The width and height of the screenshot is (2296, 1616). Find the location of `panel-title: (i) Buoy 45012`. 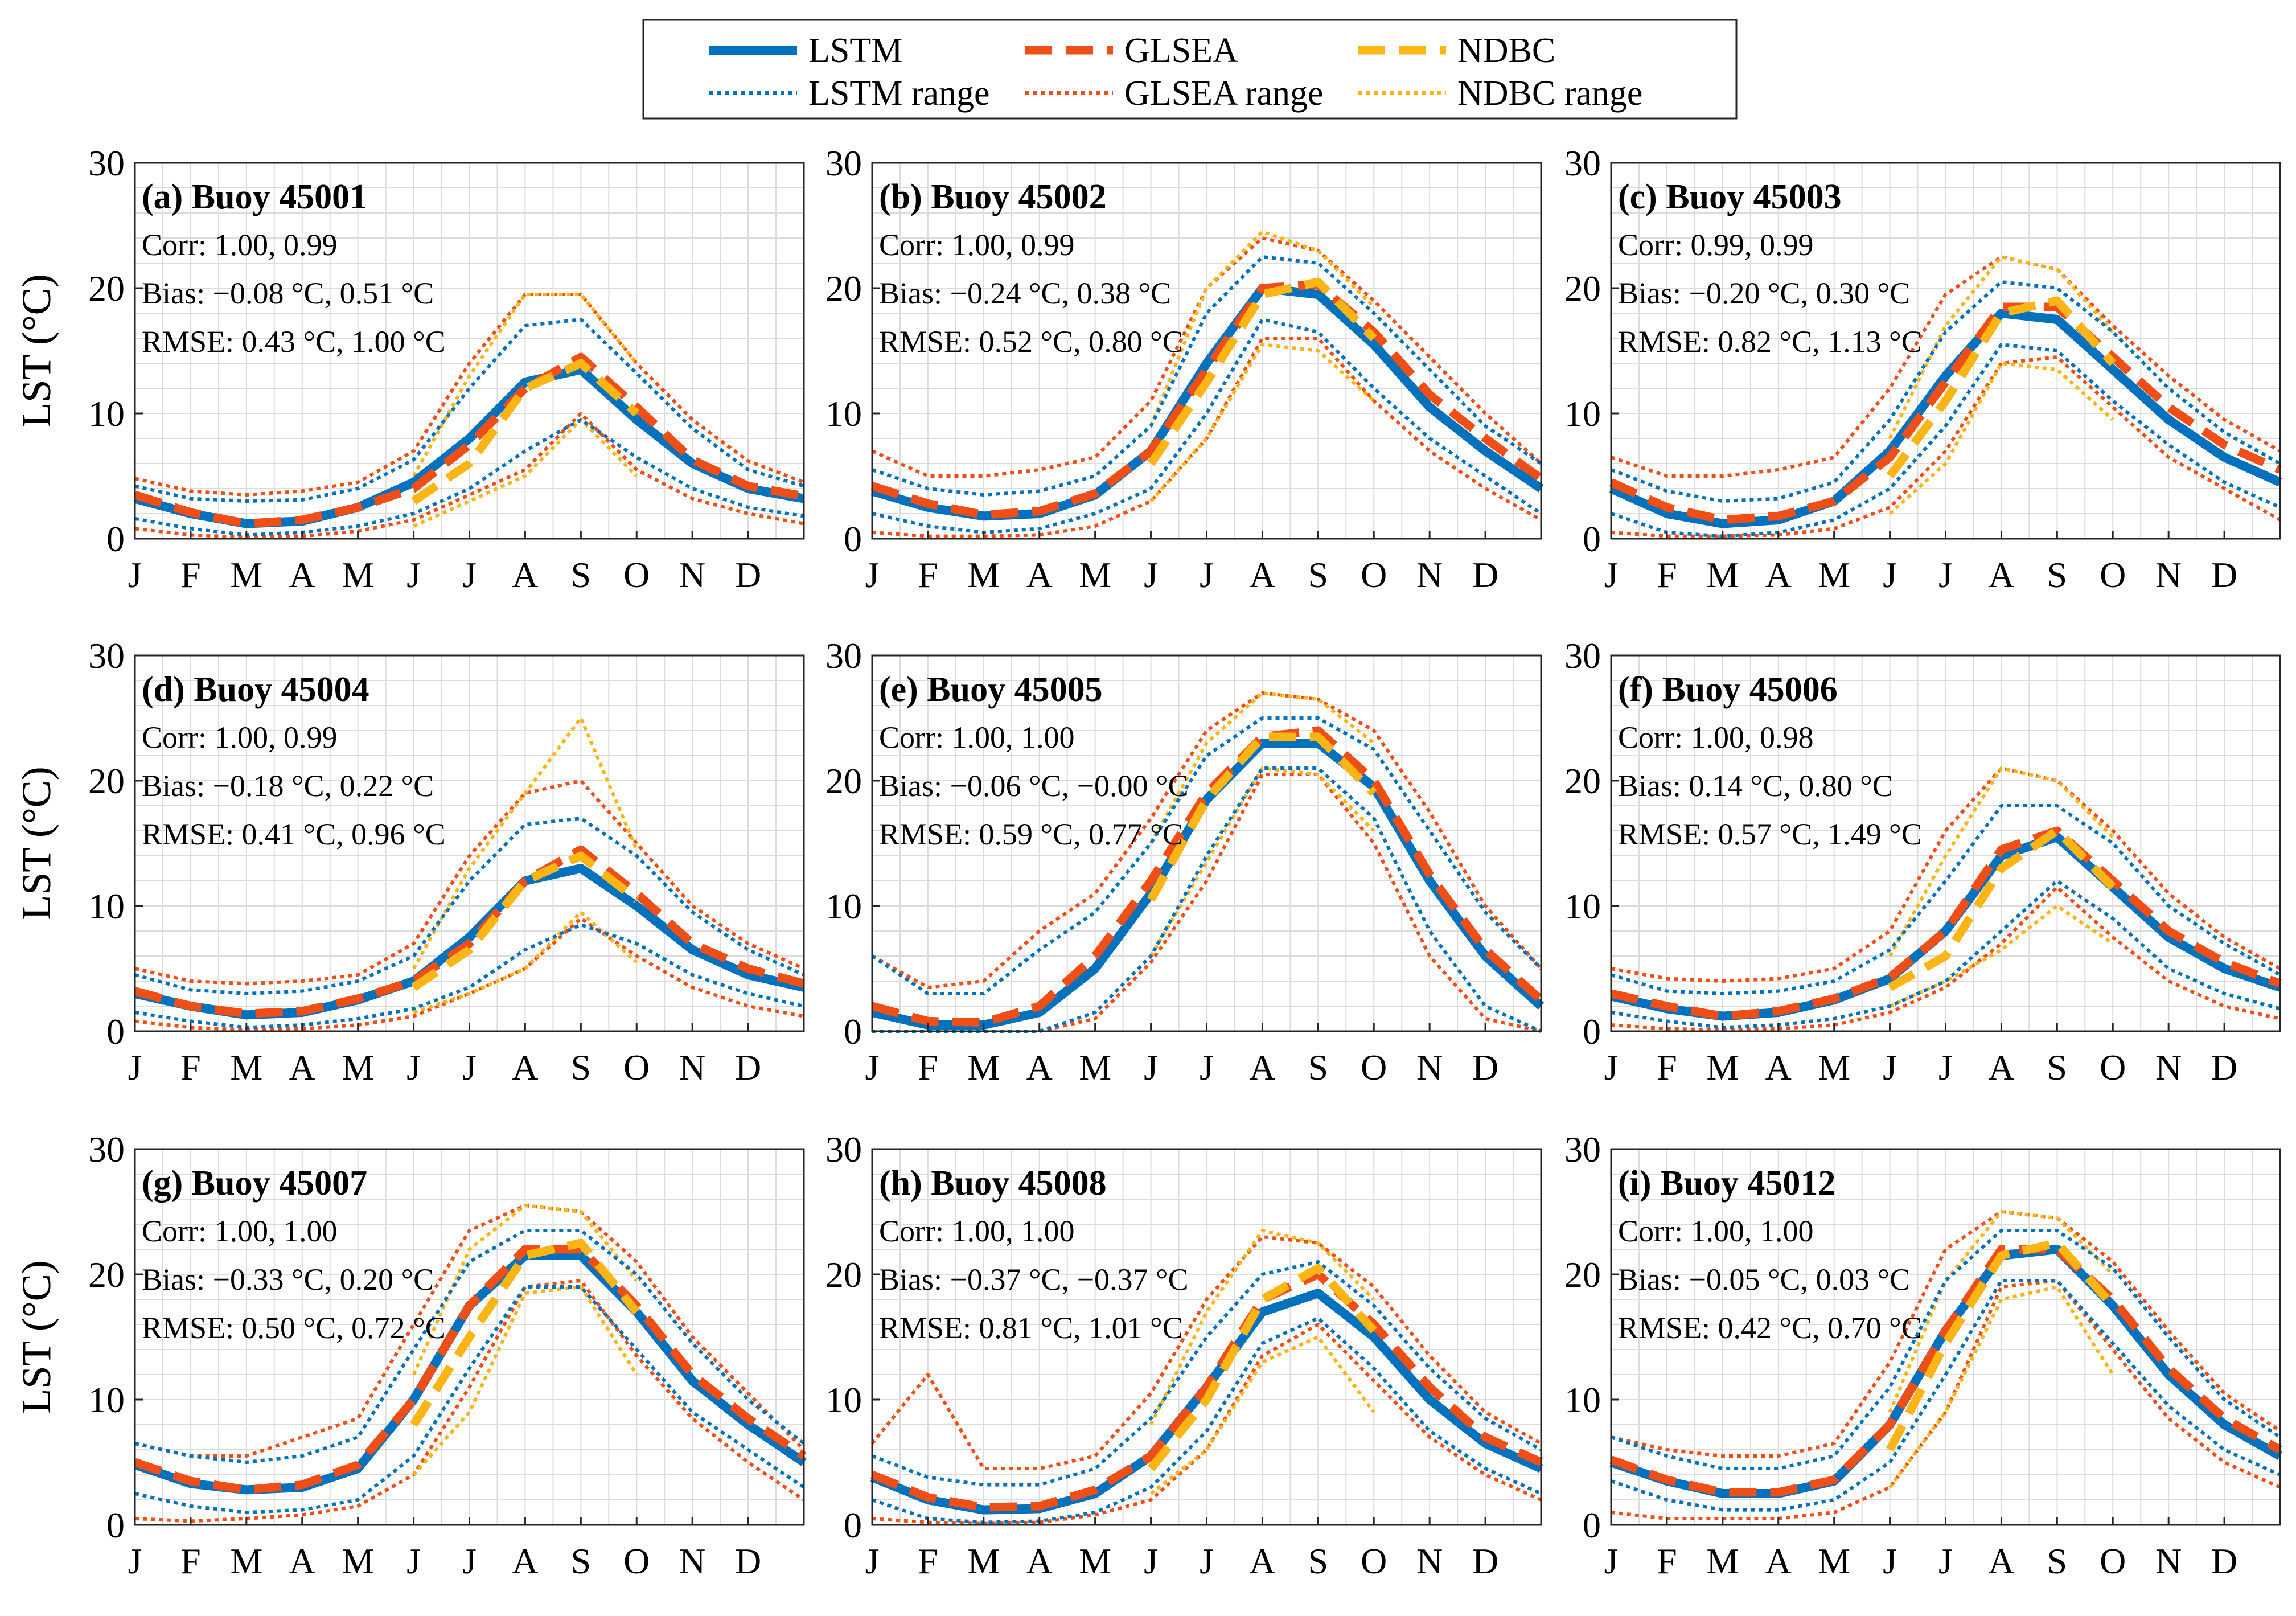

panel-title: (i) Buoy 45012 is located at coordinates (1727, 1183).